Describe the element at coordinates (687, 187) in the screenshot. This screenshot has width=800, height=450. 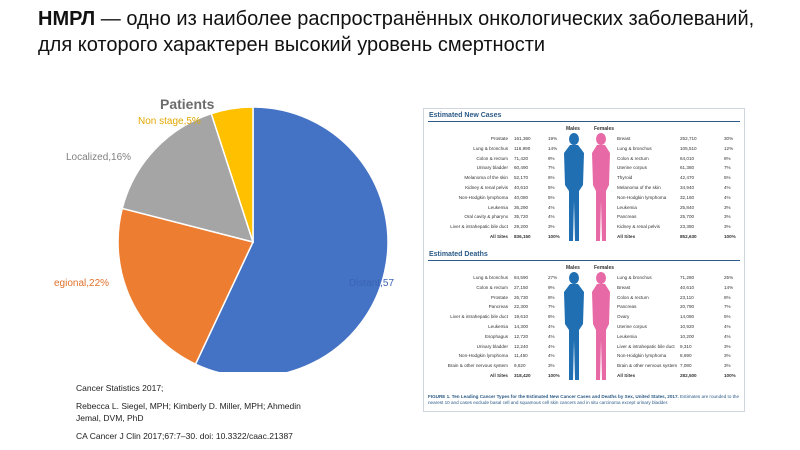
I see `new-cases-female-row-value: 34,940` at that location.